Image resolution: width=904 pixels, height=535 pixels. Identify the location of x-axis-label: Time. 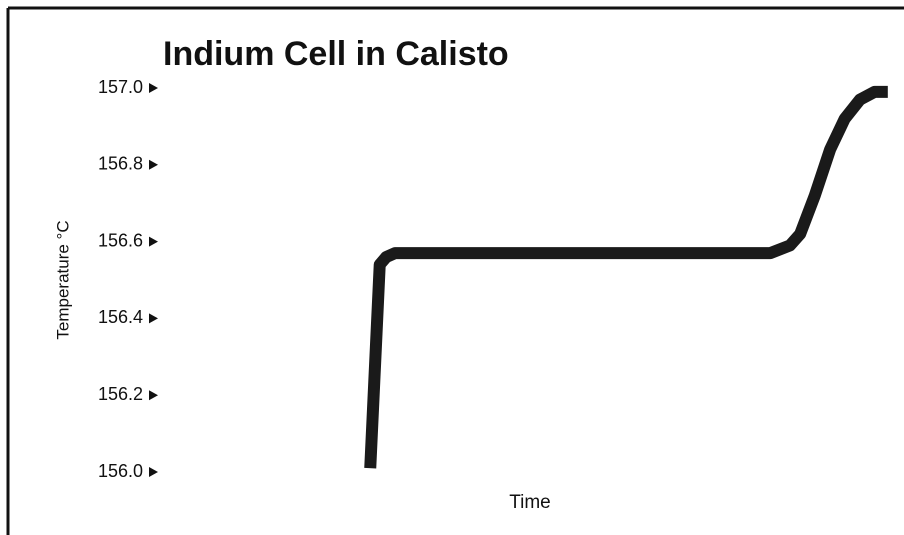
(530, 502).